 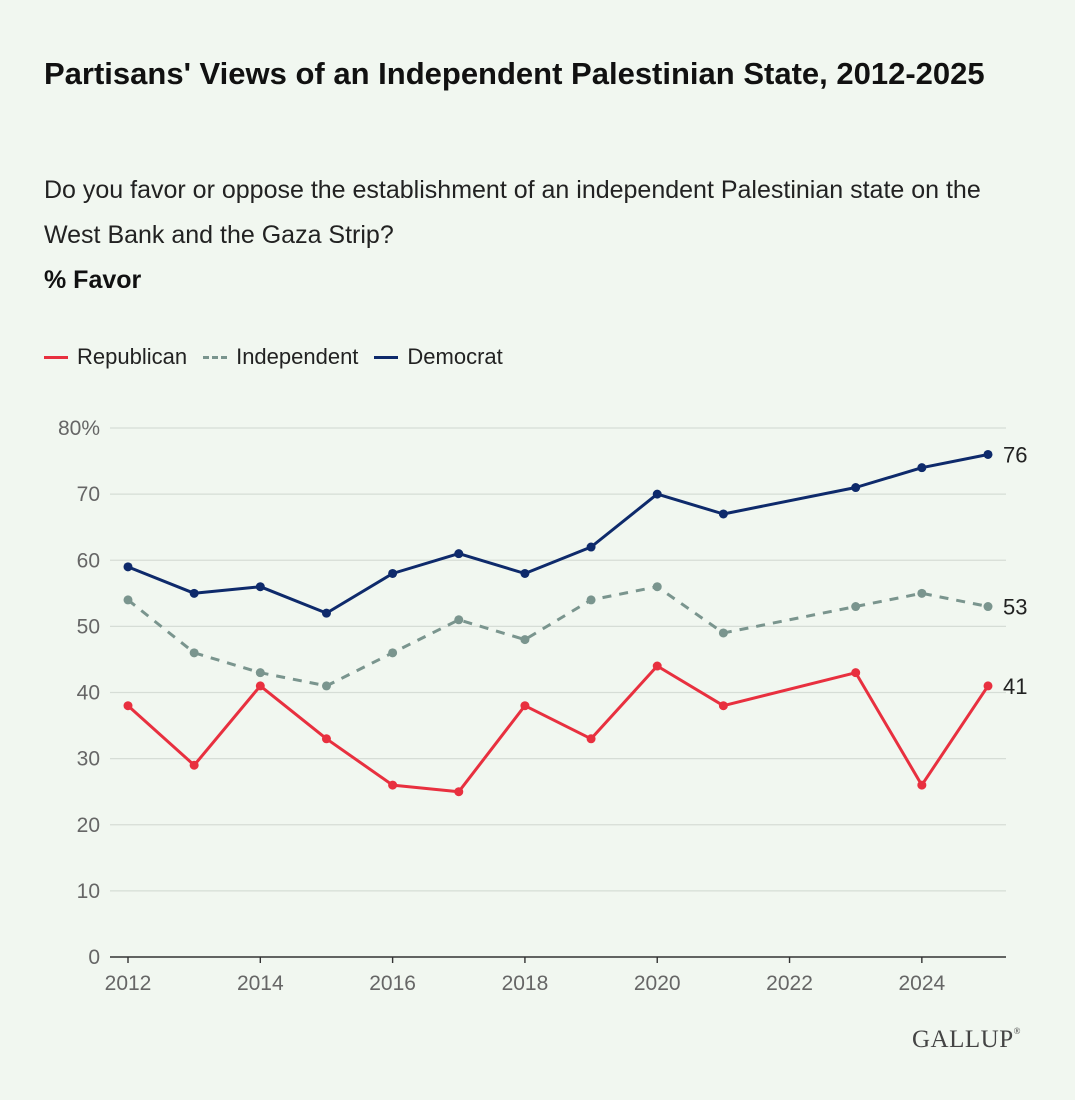 What do you see at coordinates (525, 983) in the screenshot?
I see `x-tick-label: 2018` at bounding box center [525, 983].